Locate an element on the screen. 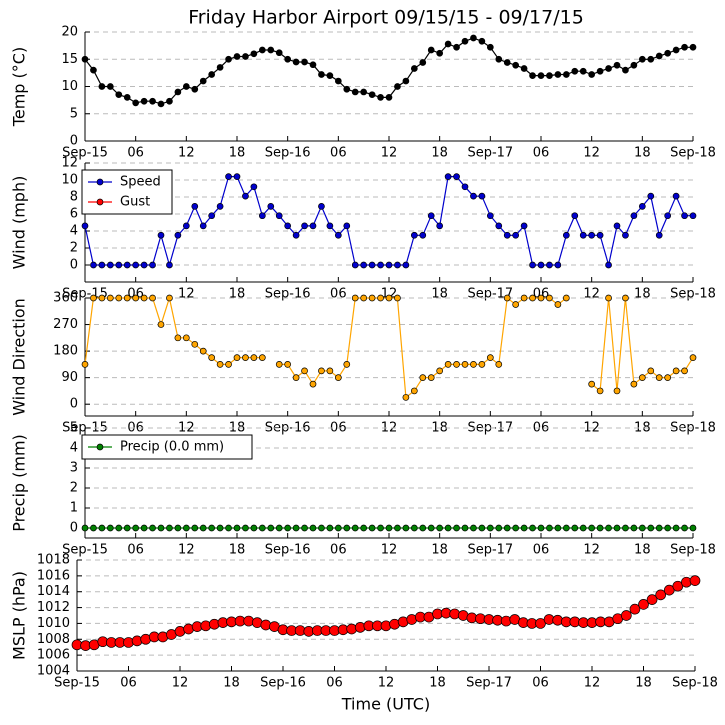 The width and height of the screenshot is (725, 725). x-tick-label: Sep-17 is located at coordinates (489, 683).